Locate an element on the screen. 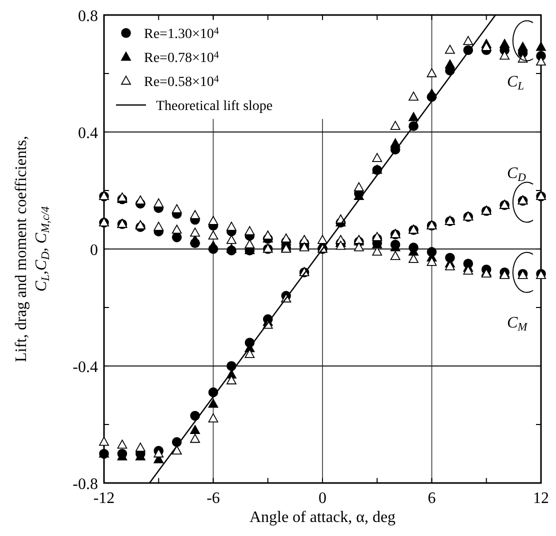  y-tick-label: 0 is located at coordinates (94, 250).